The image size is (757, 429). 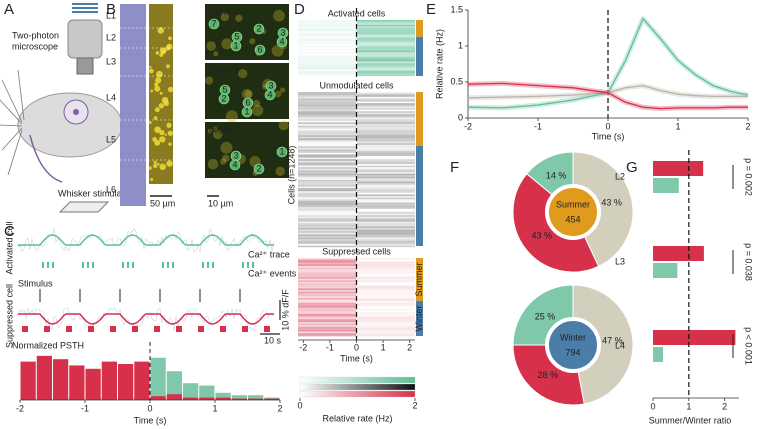 I want to click on x-tick-label: -2, so click(x=468, y=126).